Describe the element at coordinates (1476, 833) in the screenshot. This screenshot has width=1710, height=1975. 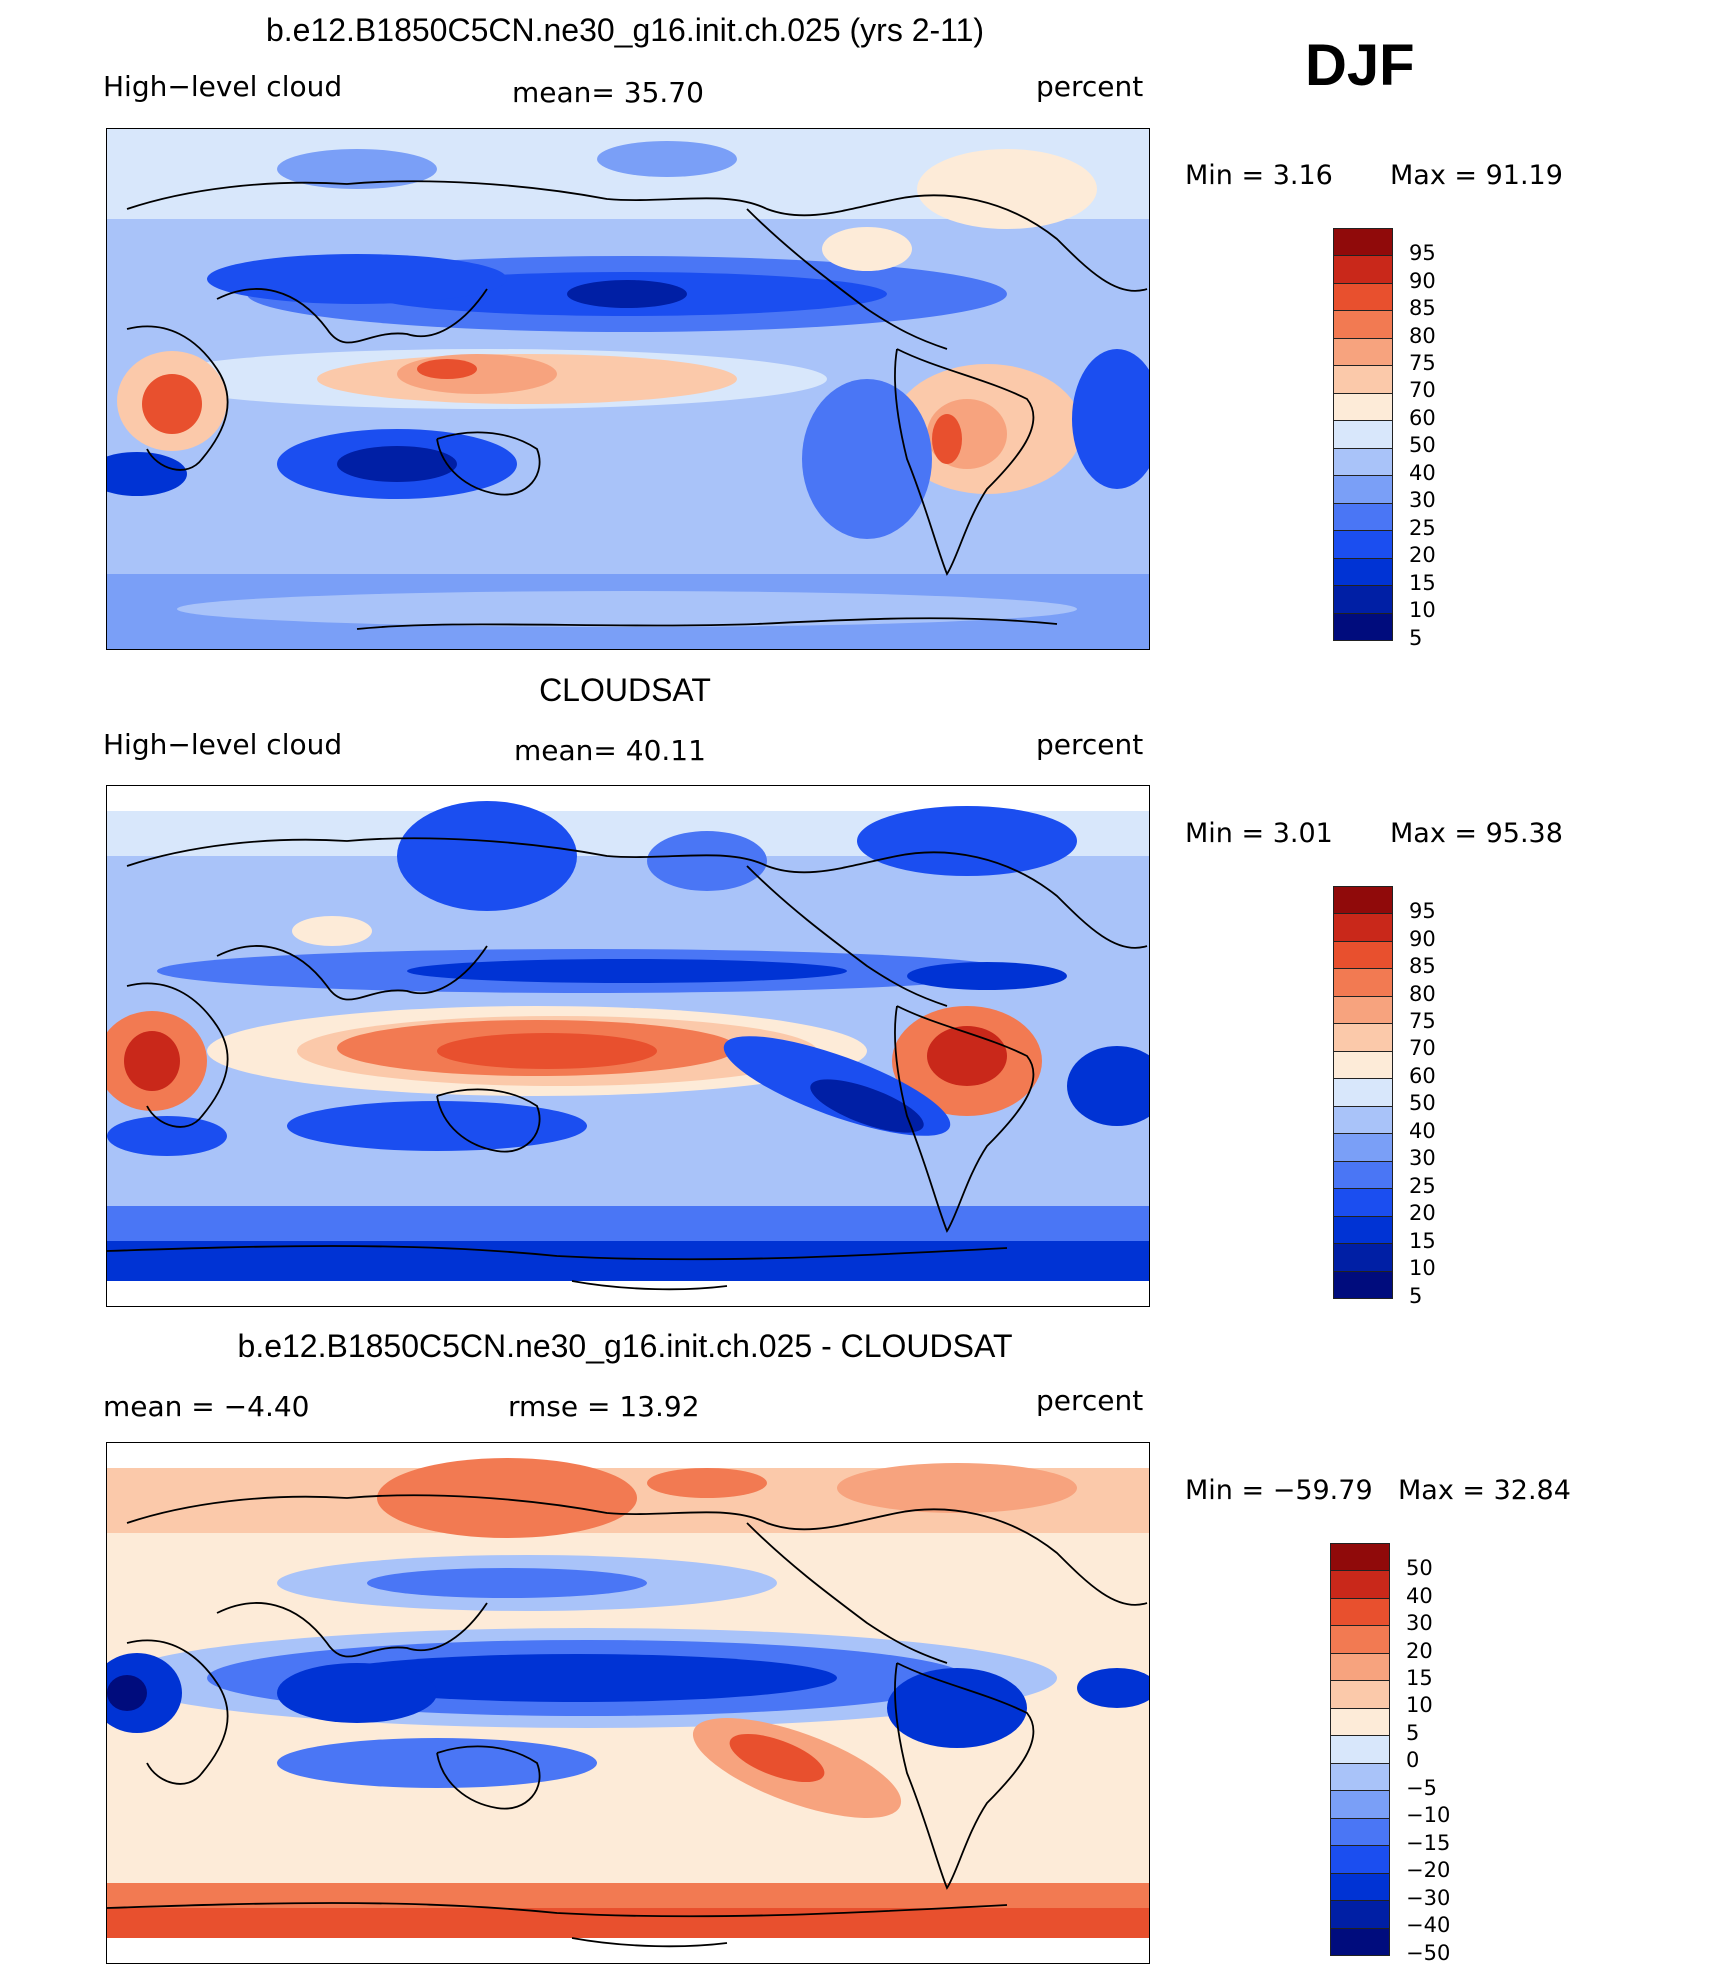
I see `panel2-max-label: Max = 95.38` at that location.